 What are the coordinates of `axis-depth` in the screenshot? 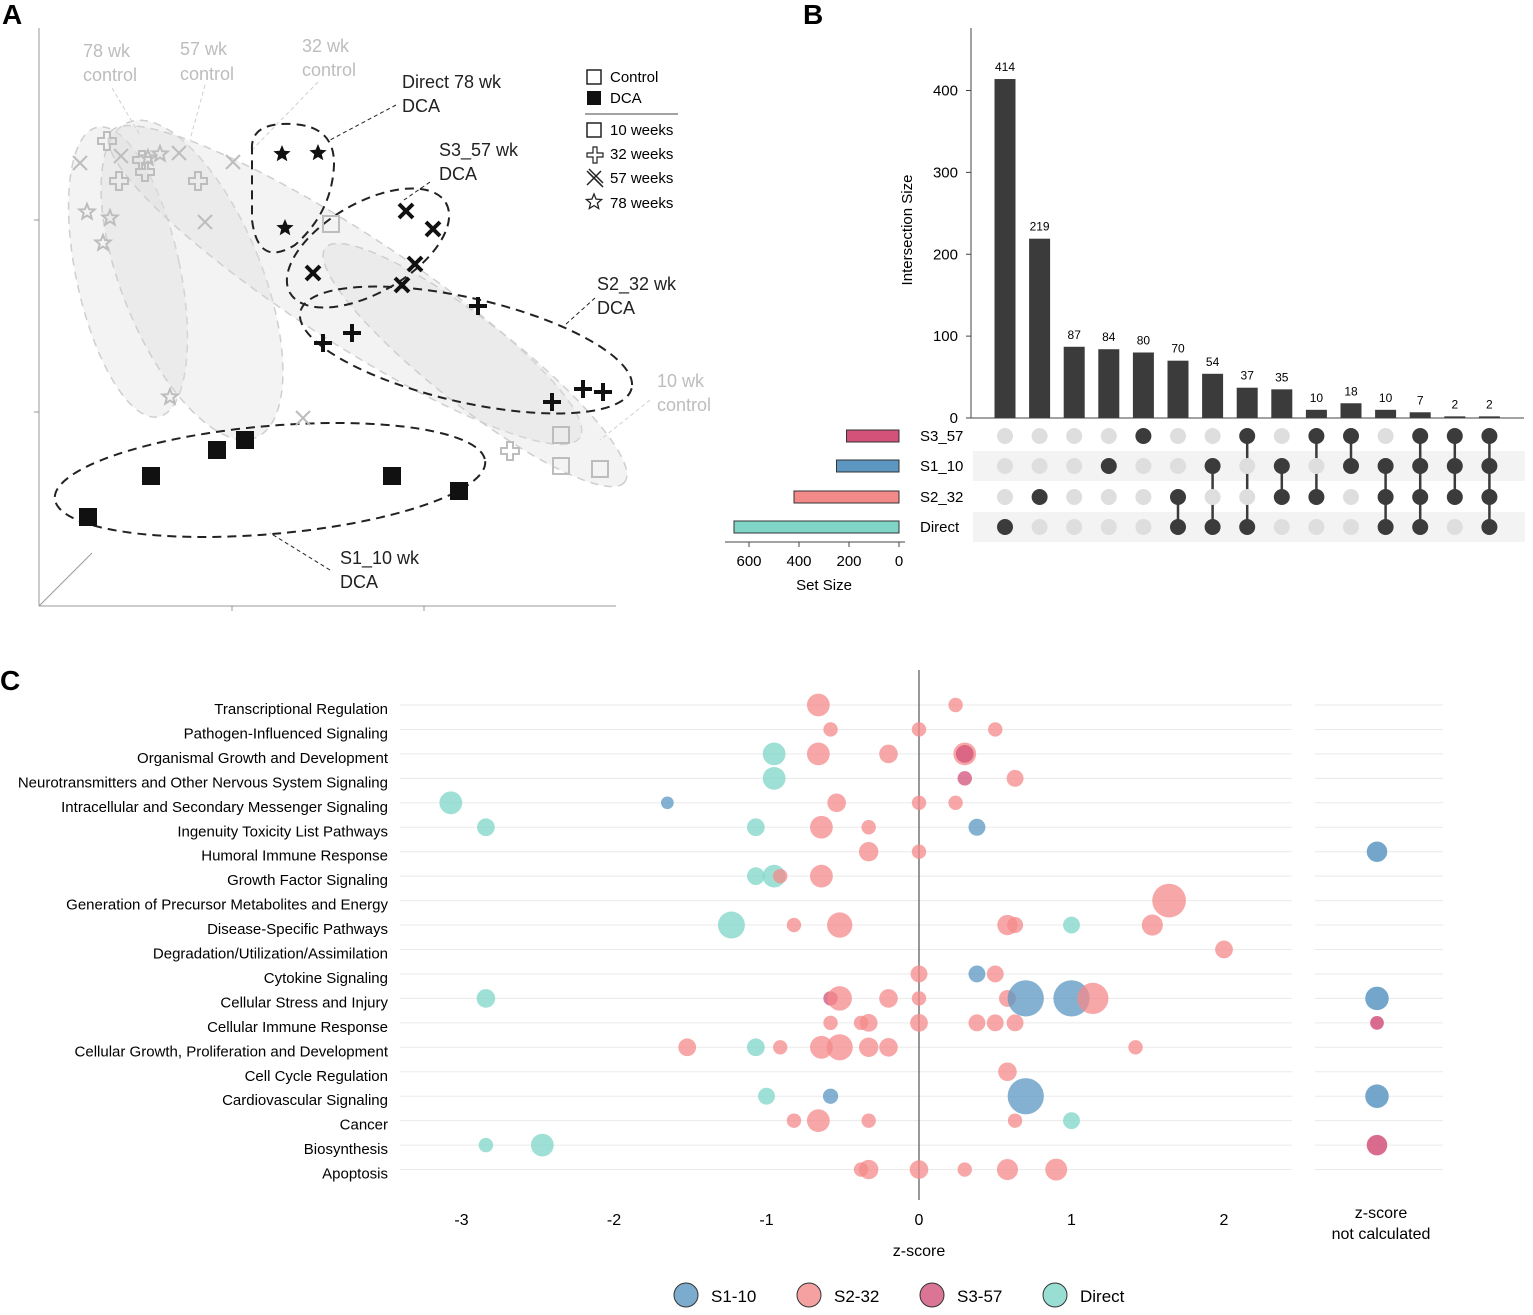 It's located at (65, 579).